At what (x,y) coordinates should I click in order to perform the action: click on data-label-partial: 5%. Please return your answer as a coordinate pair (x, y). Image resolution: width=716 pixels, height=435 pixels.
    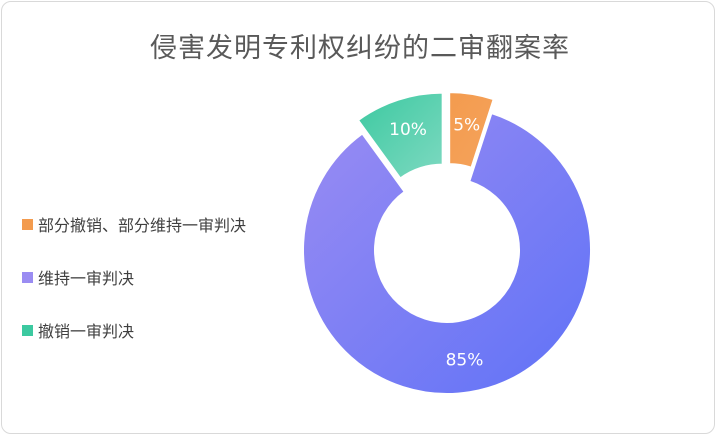
    Looking at the image, I should click on (466, 126).